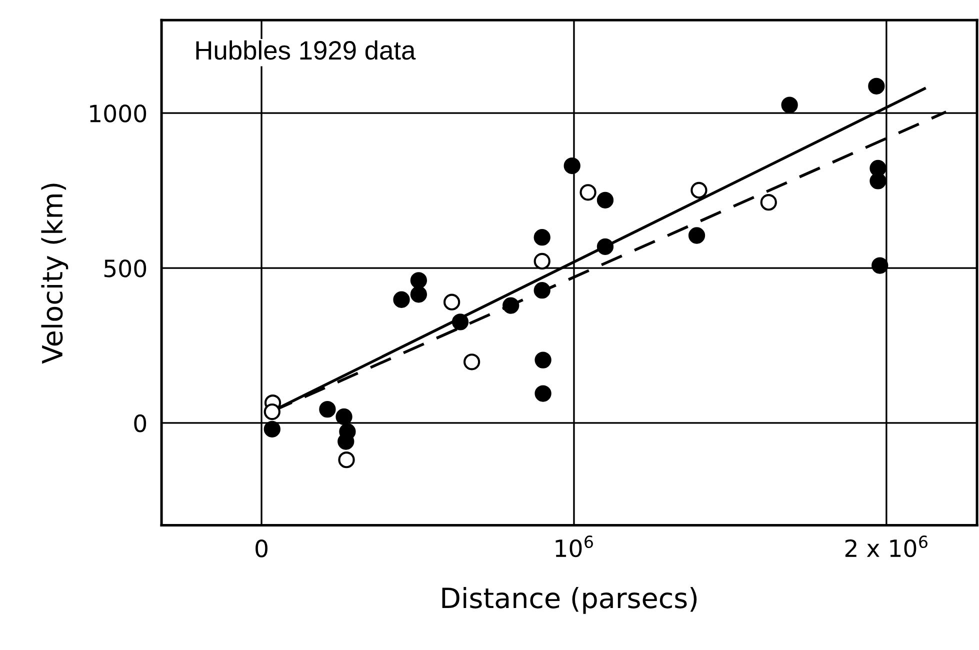 The image size is (979, 650). I want to click on y-tick-label: 1000, so click(118, 113).